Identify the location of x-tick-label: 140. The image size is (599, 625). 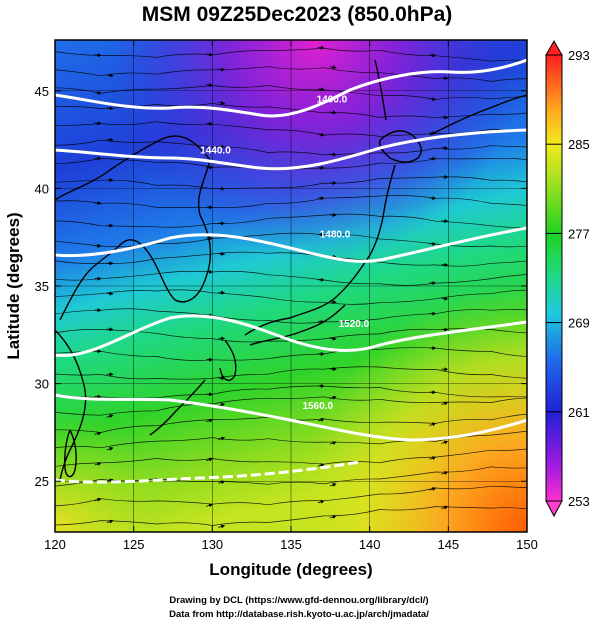
(370, 544).